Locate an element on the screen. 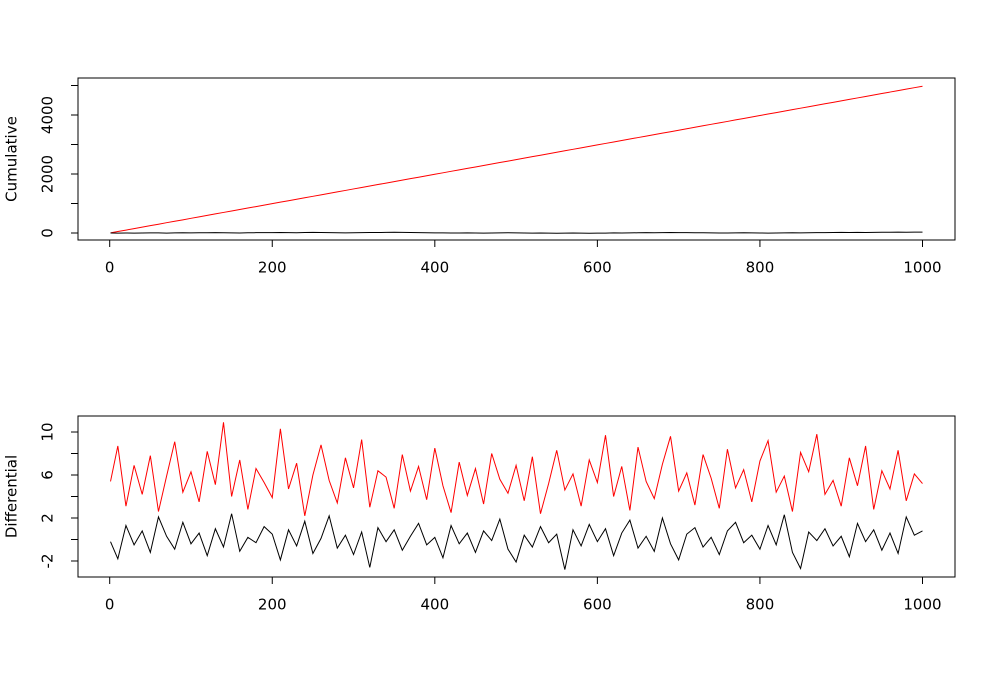  y-axis-label: Cumulative is located at coordinates (12, 159).